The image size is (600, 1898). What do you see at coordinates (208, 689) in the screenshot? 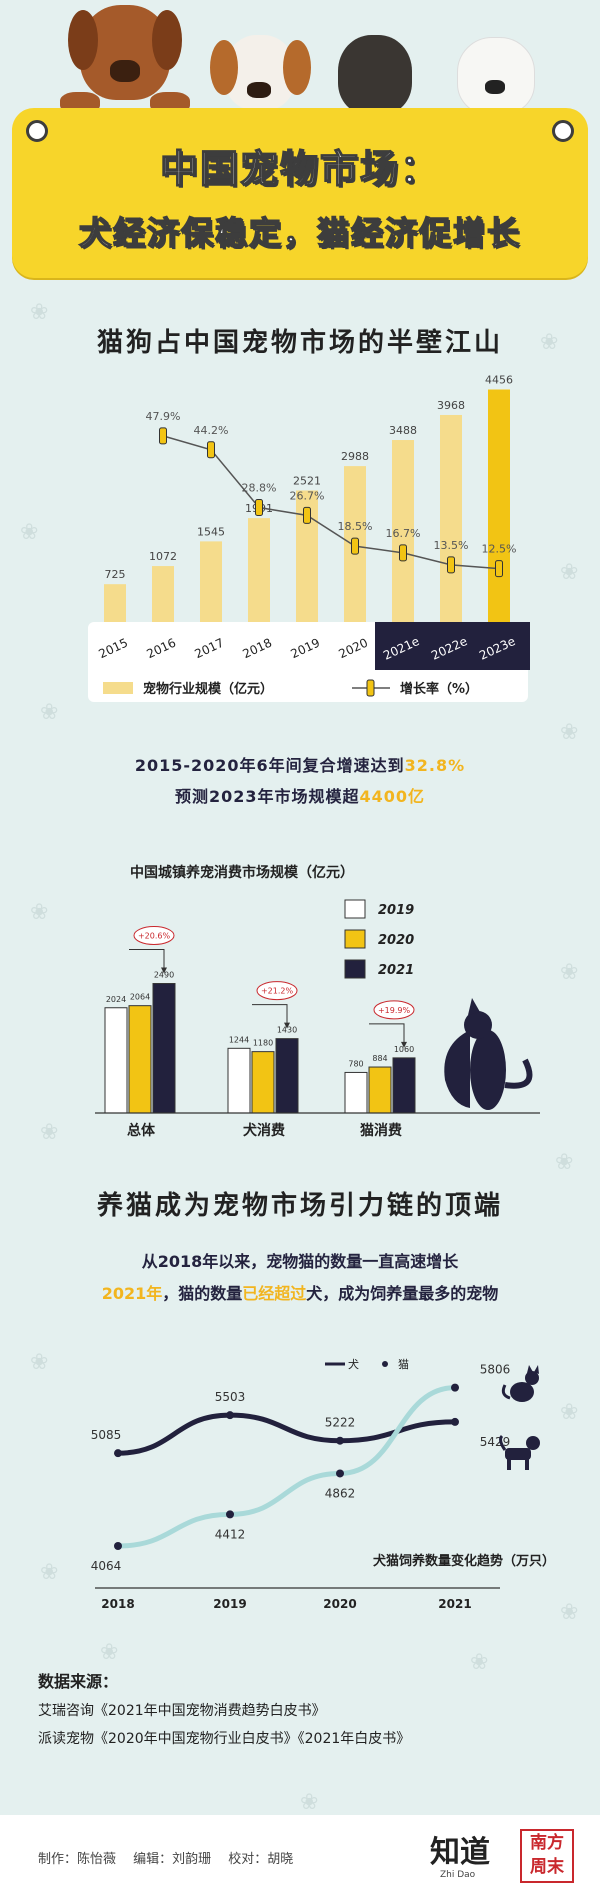
I see `legend-bar-label: 宠物行业规模（亿元）` at bounding box center [208, 689].